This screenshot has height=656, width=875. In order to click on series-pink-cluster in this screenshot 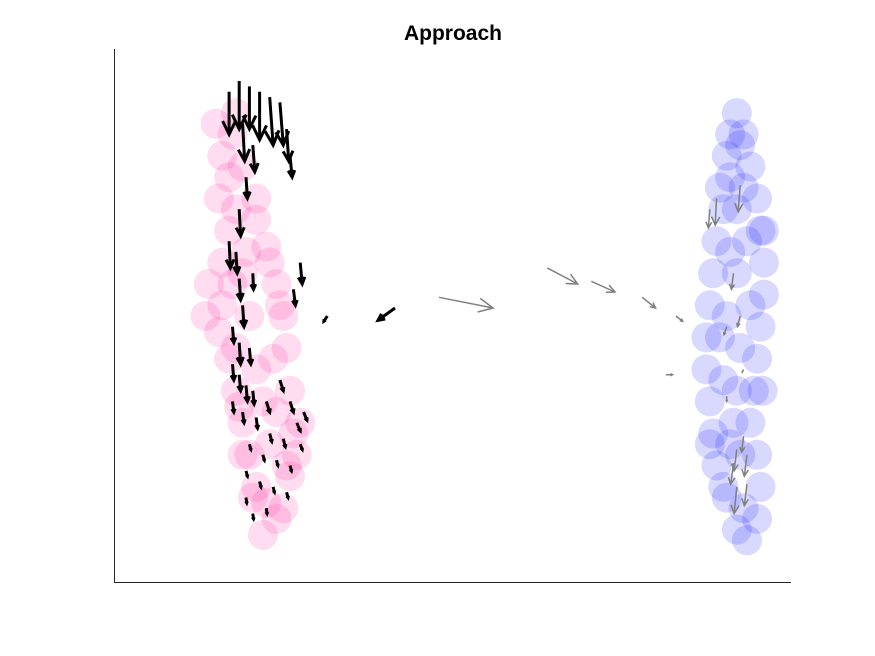, I will do `click(253, 324)`.